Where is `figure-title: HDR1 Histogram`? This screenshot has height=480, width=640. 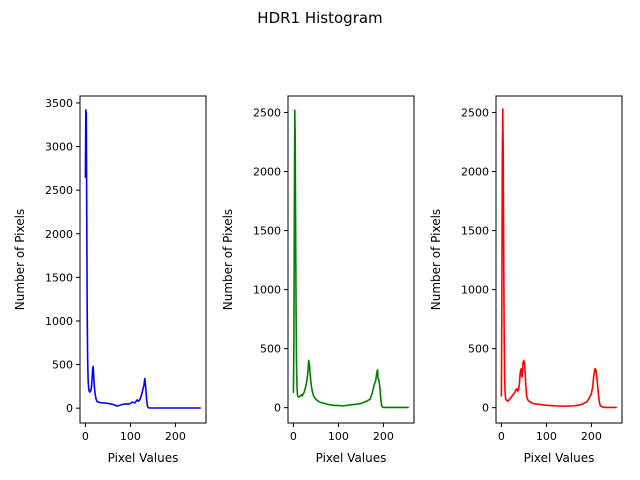 figure-title: HDR1 Histogram is located at coordinates (319, 18).